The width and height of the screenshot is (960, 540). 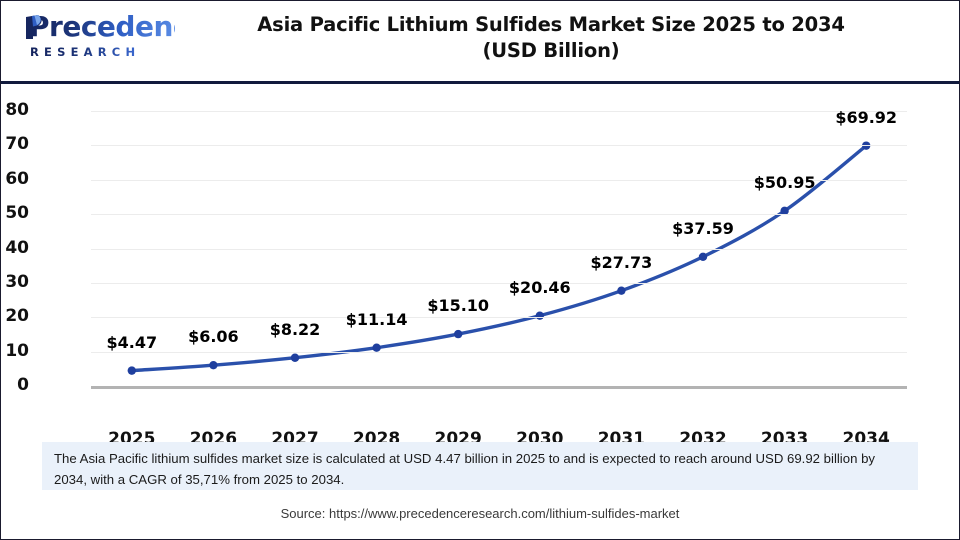 I want to click on data-point-label: $37.59, so click(x=703, y=228).